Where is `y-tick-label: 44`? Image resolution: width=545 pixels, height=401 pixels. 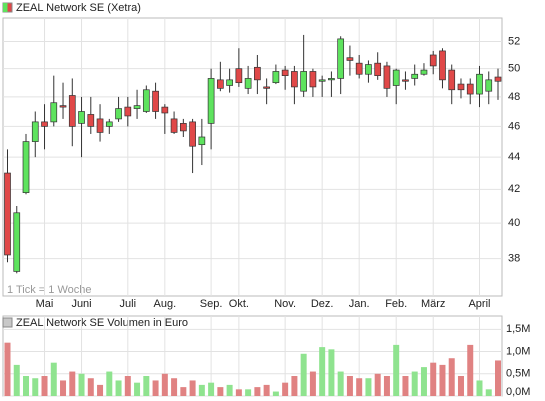
y-tick-label: 44 is located at coordinates (514, 157).